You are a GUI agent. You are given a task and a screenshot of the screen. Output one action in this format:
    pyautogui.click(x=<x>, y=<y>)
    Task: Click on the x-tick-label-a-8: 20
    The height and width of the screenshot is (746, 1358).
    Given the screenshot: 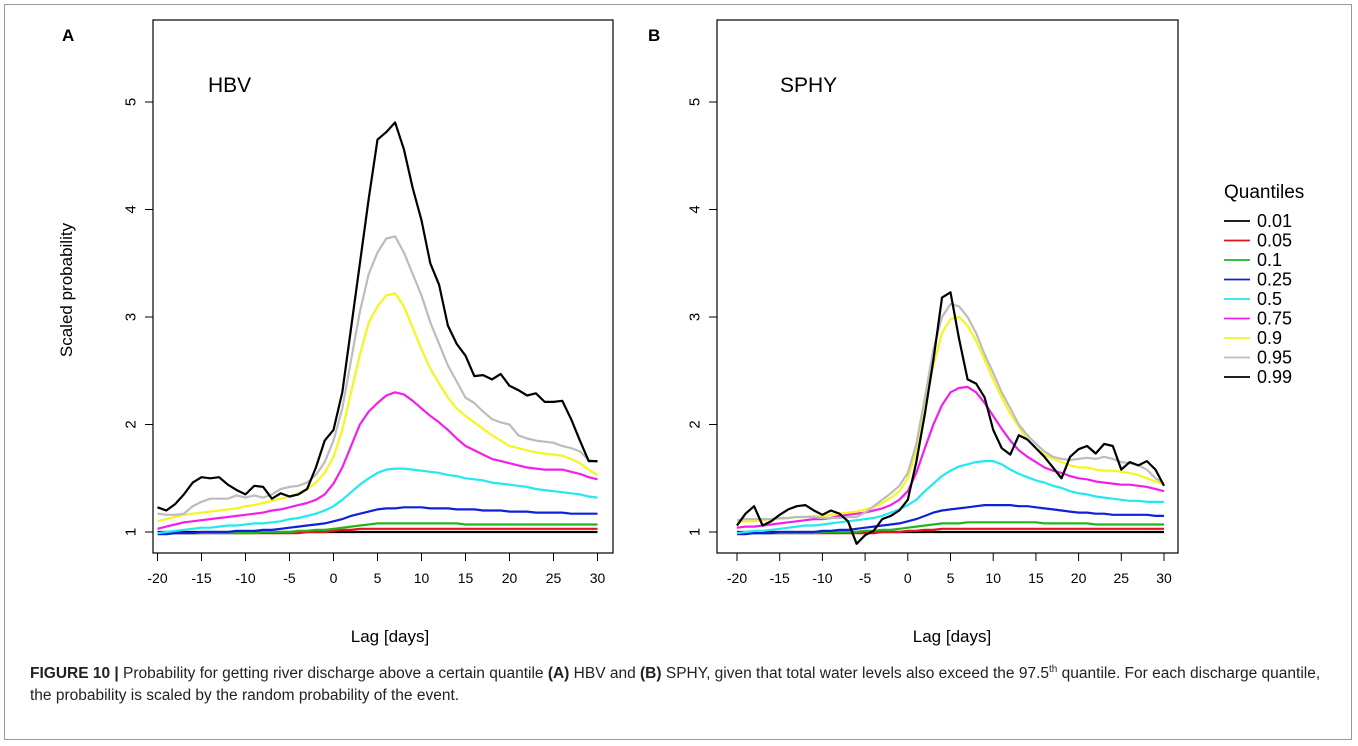 What is the action you would take?
    pyautogui.click(x=510, y=578)
    